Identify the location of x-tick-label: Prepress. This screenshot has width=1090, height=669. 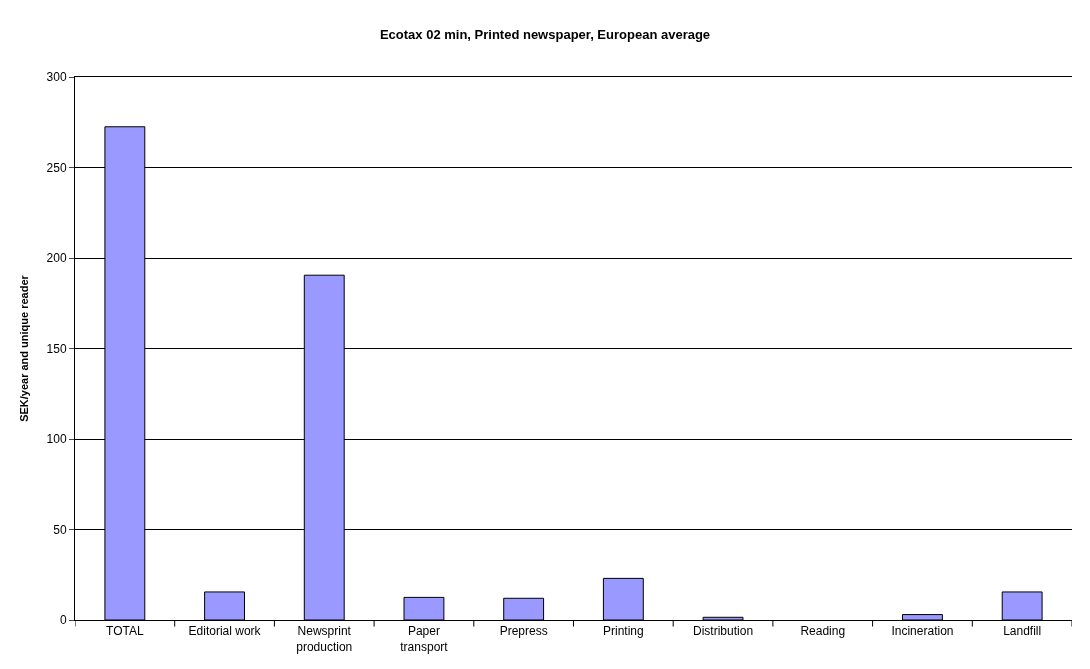
(523, 631).